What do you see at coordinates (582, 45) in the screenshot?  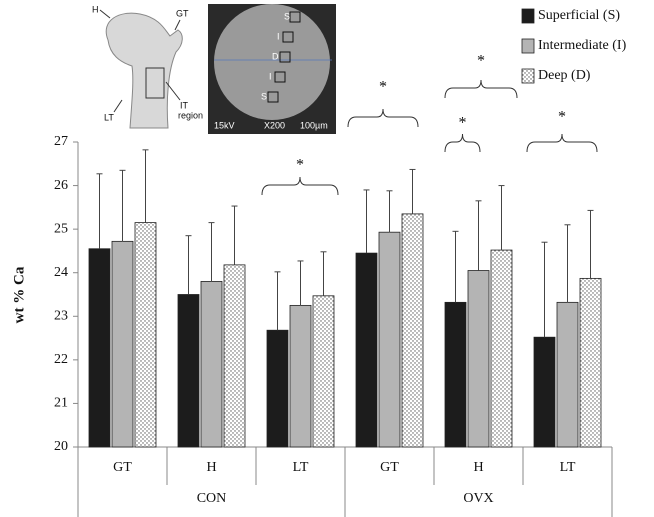 I see `legend-label: Intermediate (I)` at bounding box center [582, 45].